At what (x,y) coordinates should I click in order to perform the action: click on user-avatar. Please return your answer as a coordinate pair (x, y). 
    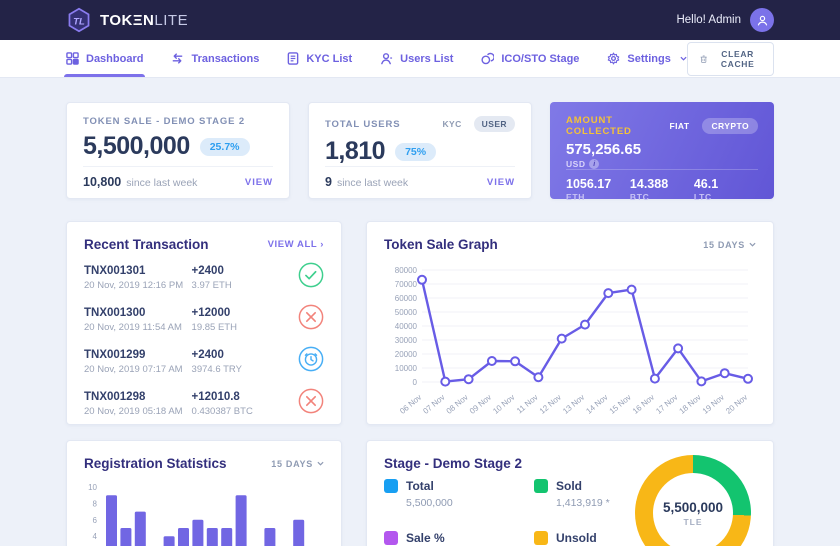
    Looking at the image, I should click on (762, 20).